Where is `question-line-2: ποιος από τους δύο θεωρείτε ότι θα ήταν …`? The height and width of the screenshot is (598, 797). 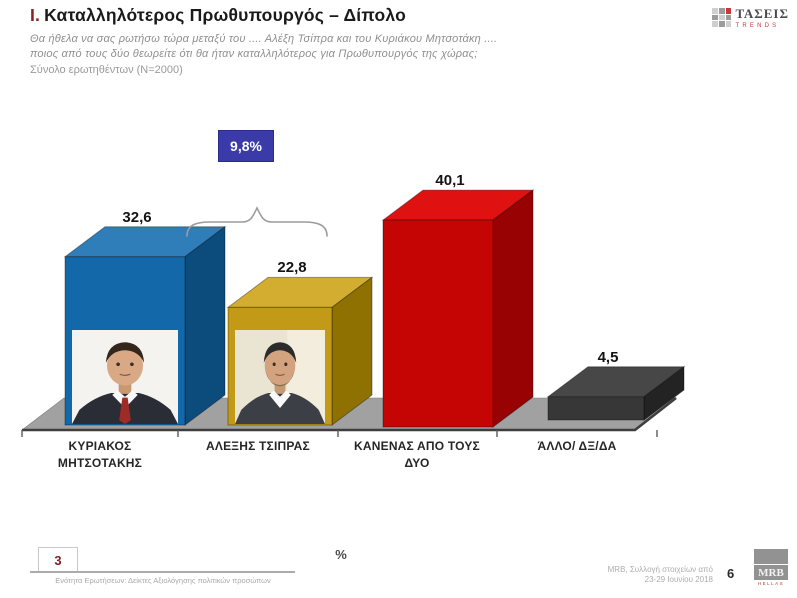 question-line-2: ποιος από τους δύο θεωρείτε ότι θα ήταν … is located at coordinates (254, 54).